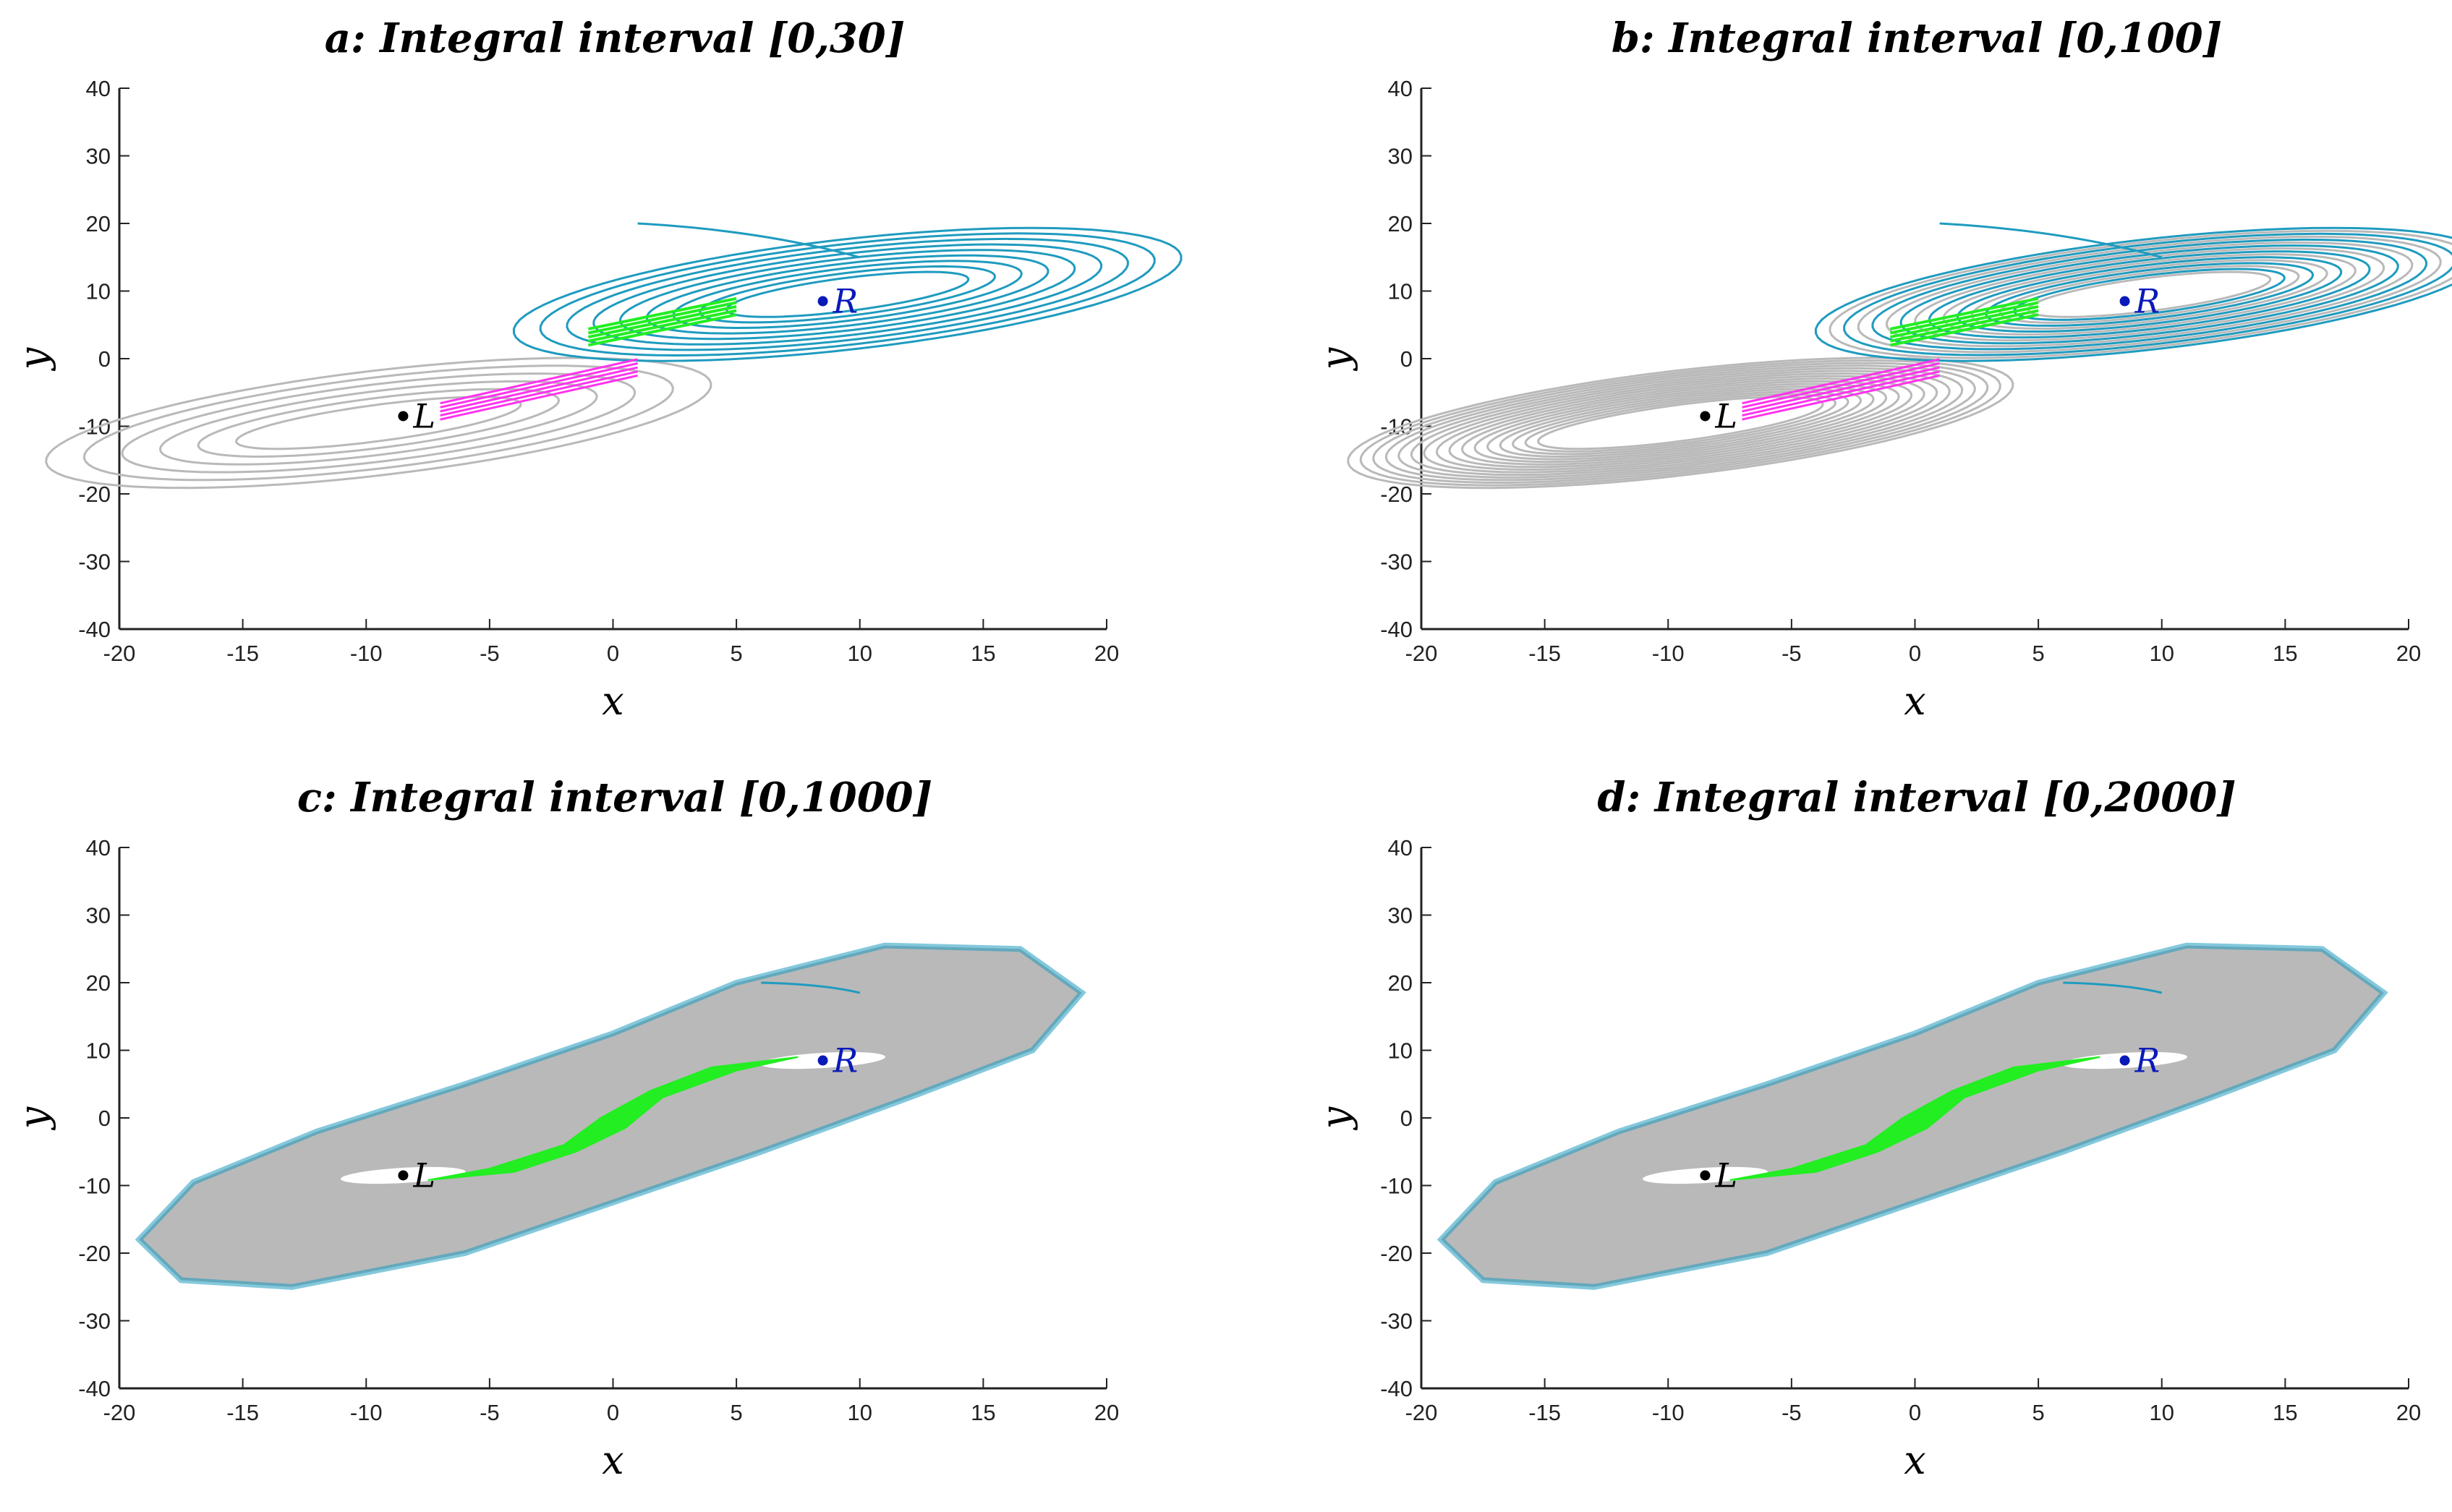 The width and height of the screenshot is (2452, 1512). I want to click on chart-c-equilibrium-L-marker, so click(403, 1175).